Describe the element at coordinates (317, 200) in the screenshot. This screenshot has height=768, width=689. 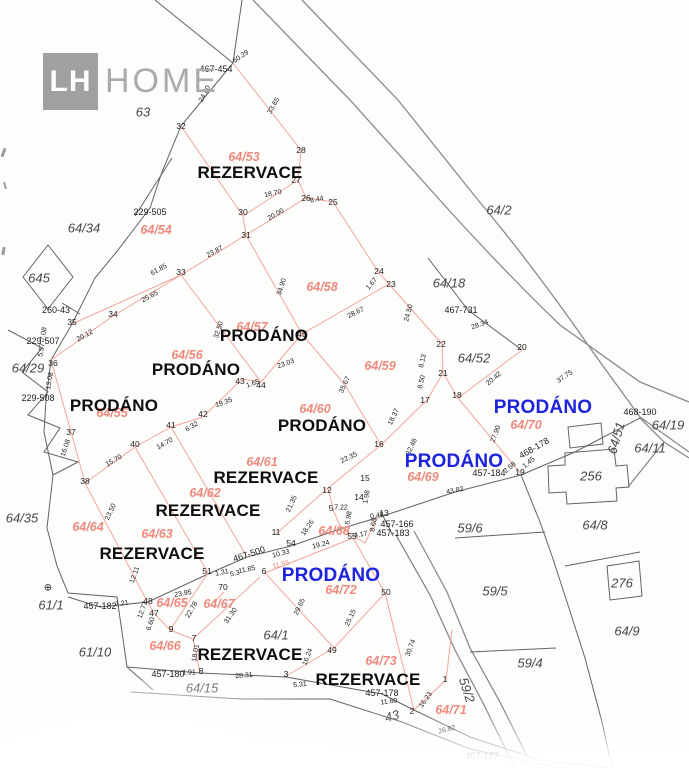
I see `measurement: 8.44` at that location.